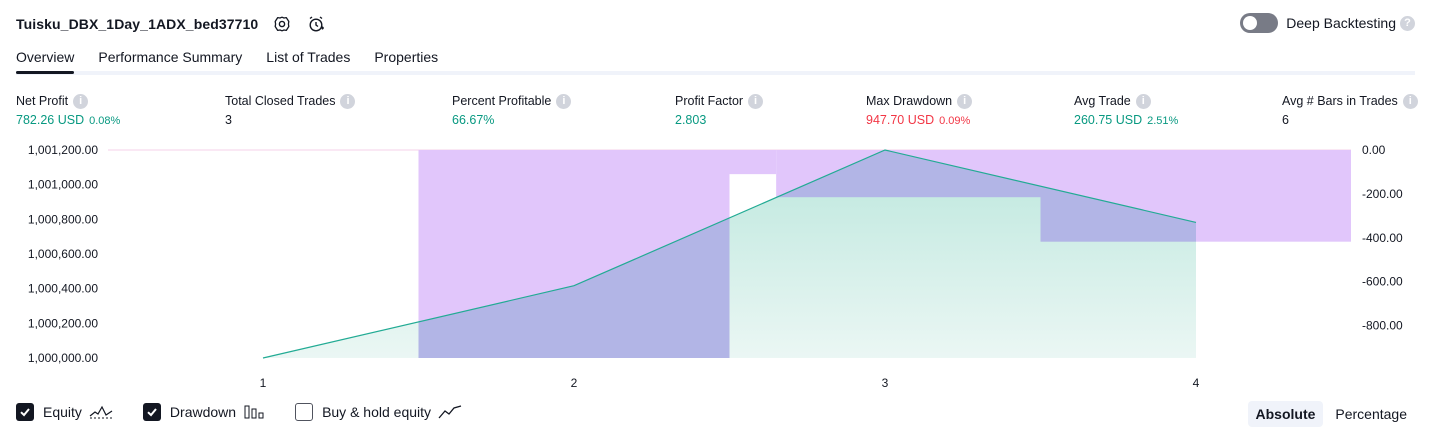 This screenshot has height=438, width=1431. Describe the element at coordinates (1163, 121) in the screenshot. I see `stat-percent: 2.51%` at that location.